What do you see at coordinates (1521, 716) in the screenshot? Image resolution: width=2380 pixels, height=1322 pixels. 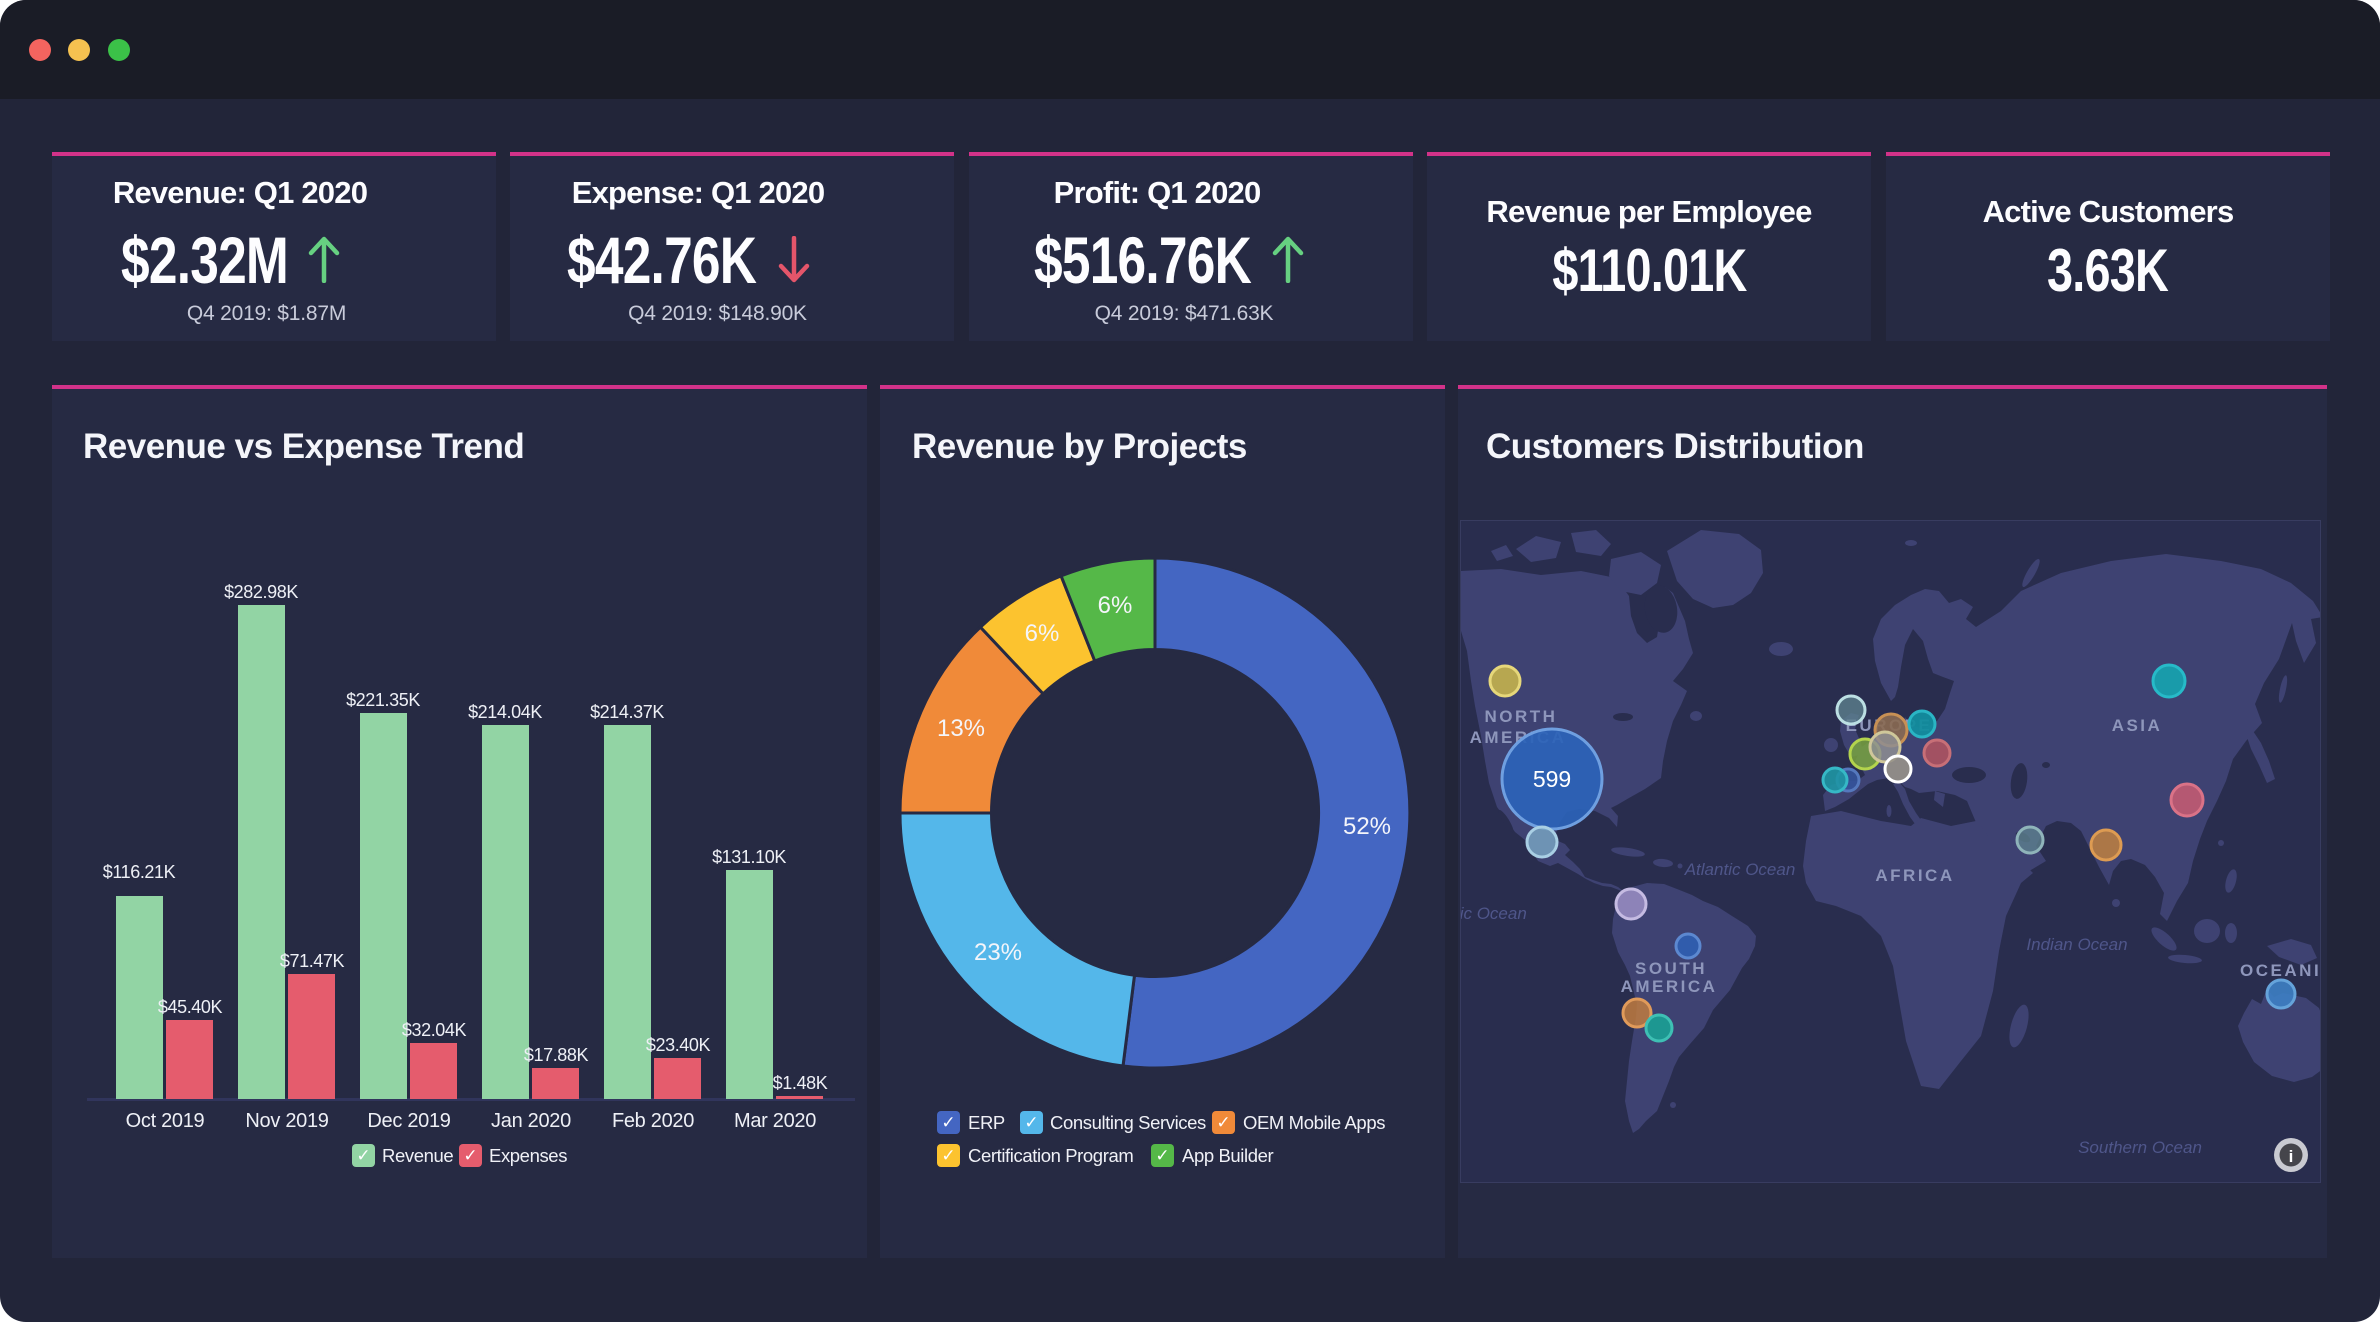 I see `svg-text: NORTH` at bounding box center [1521, 716].